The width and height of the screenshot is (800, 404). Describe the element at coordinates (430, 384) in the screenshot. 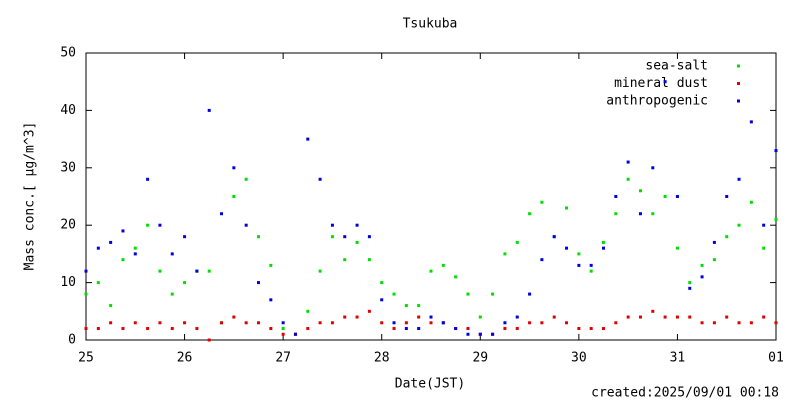

I see `x-axis-label: Date(JST)` at that location.